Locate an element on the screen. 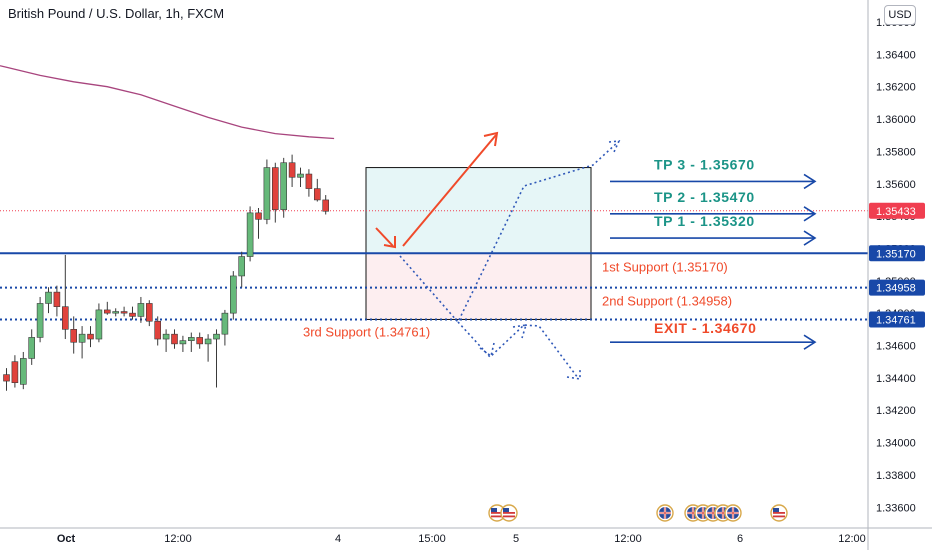 The height and width of the screenshot is (550, 932). profit-zone is located at coordinates (478, 210).